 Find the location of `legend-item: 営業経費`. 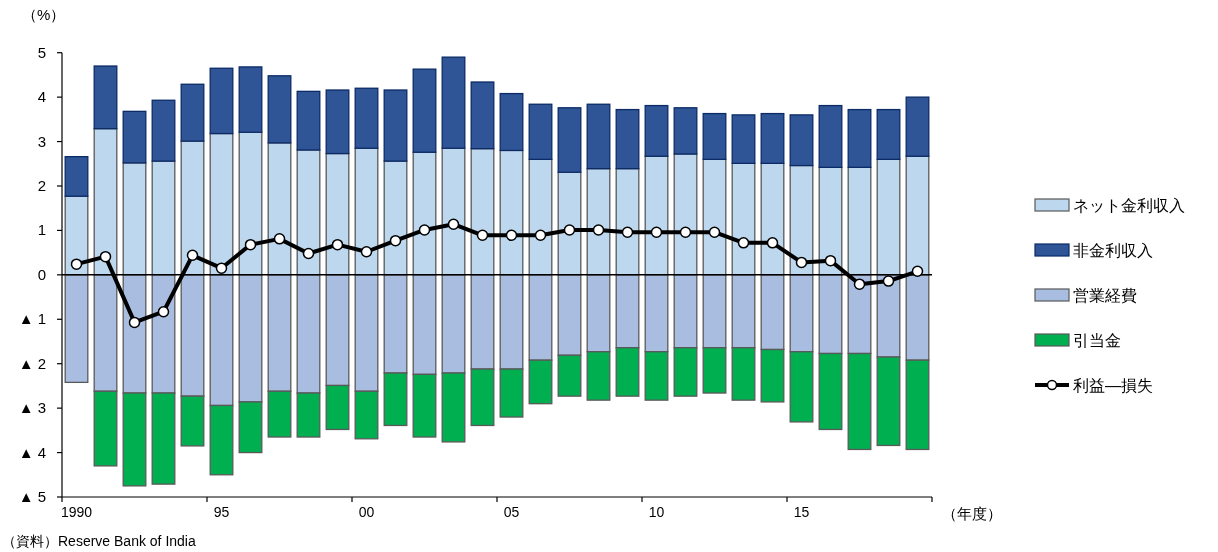

legend-item: 営業経費 is located at coordinates (1085, 295).